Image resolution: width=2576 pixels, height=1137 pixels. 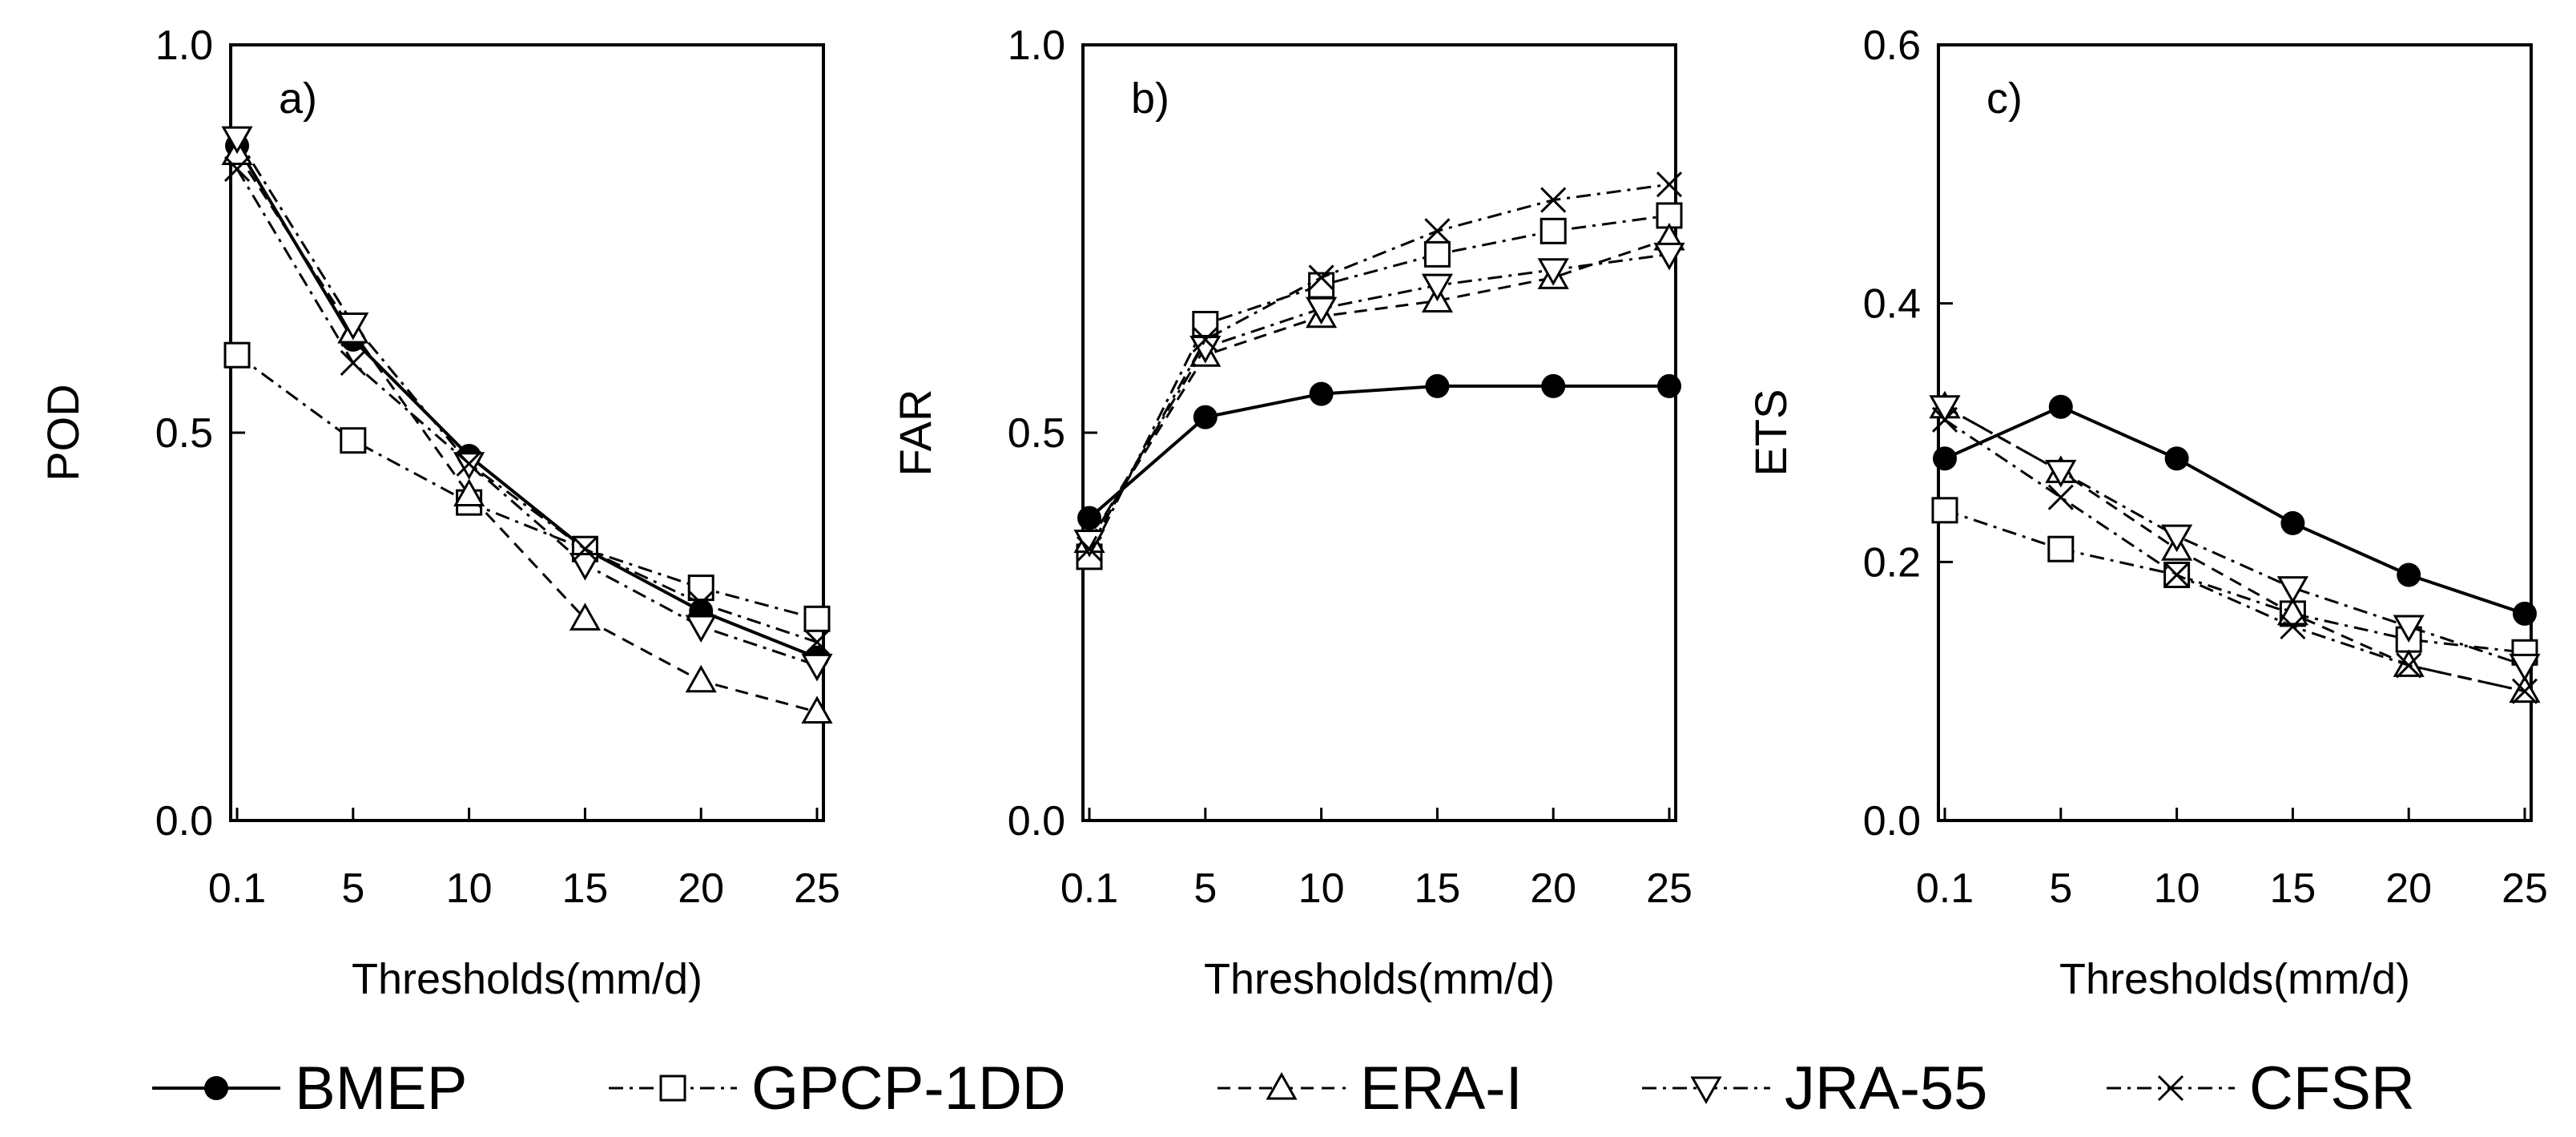 I want to click on legend-entry-jra-55: JRA-55, so click(x=1815, y=1088).